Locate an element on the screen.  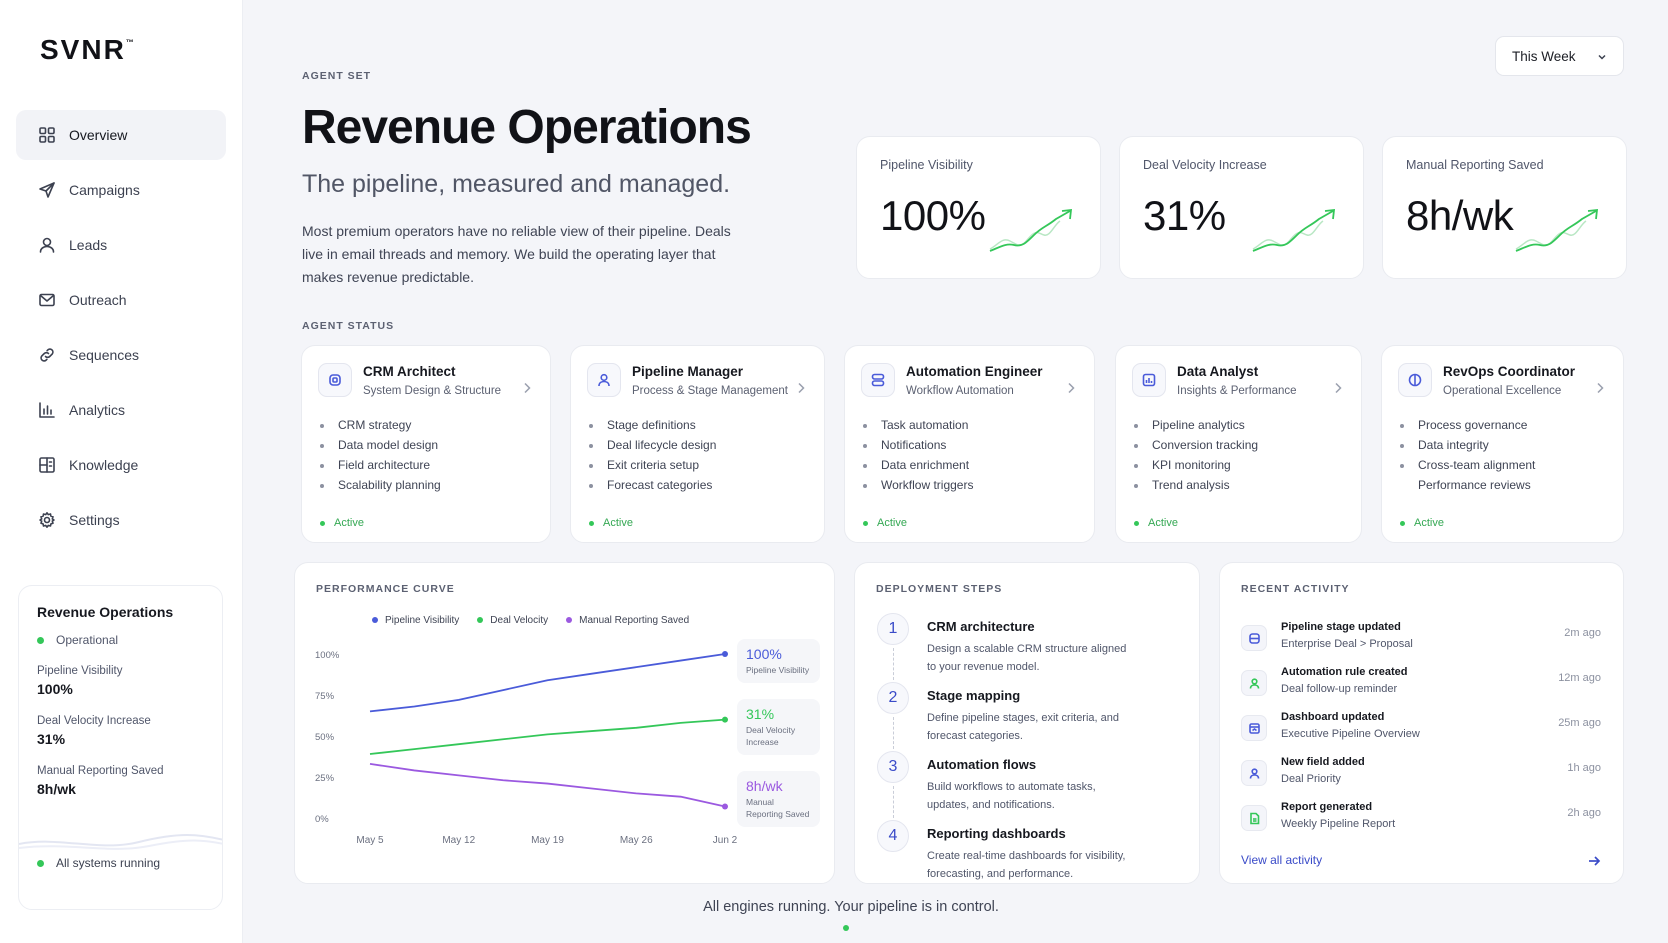
sidebar-item-label: Leads is located at coordinates (88, 245).